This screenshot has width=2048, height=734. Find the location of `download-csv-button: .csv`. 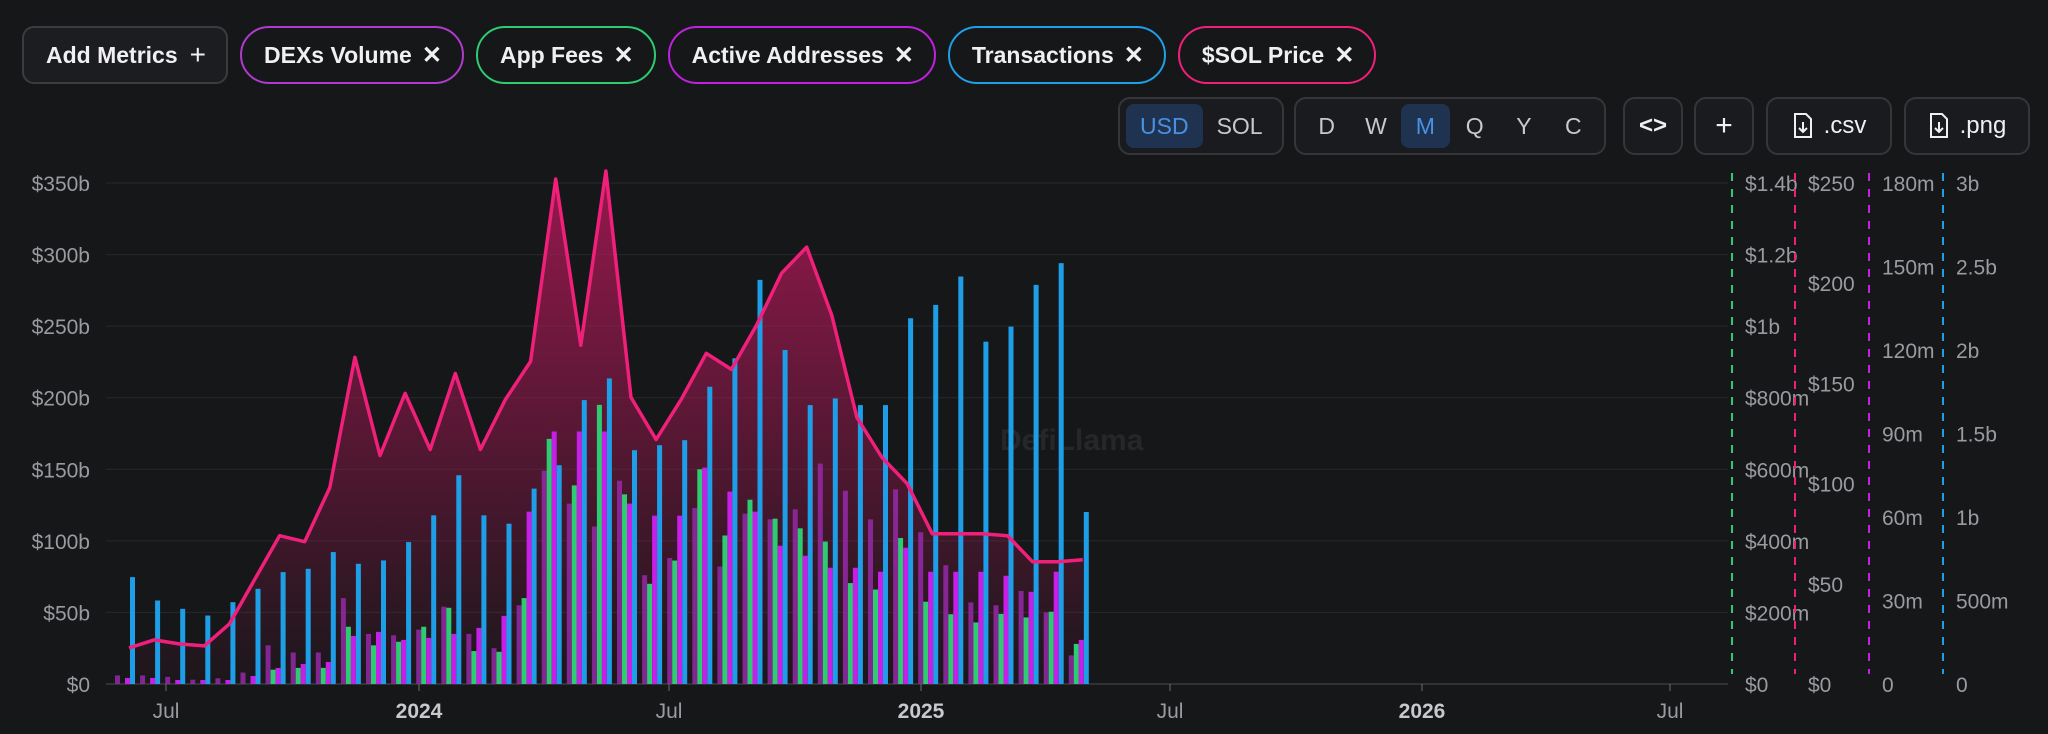

download-csv-button: .csv is located at coordinates (1829, 126).